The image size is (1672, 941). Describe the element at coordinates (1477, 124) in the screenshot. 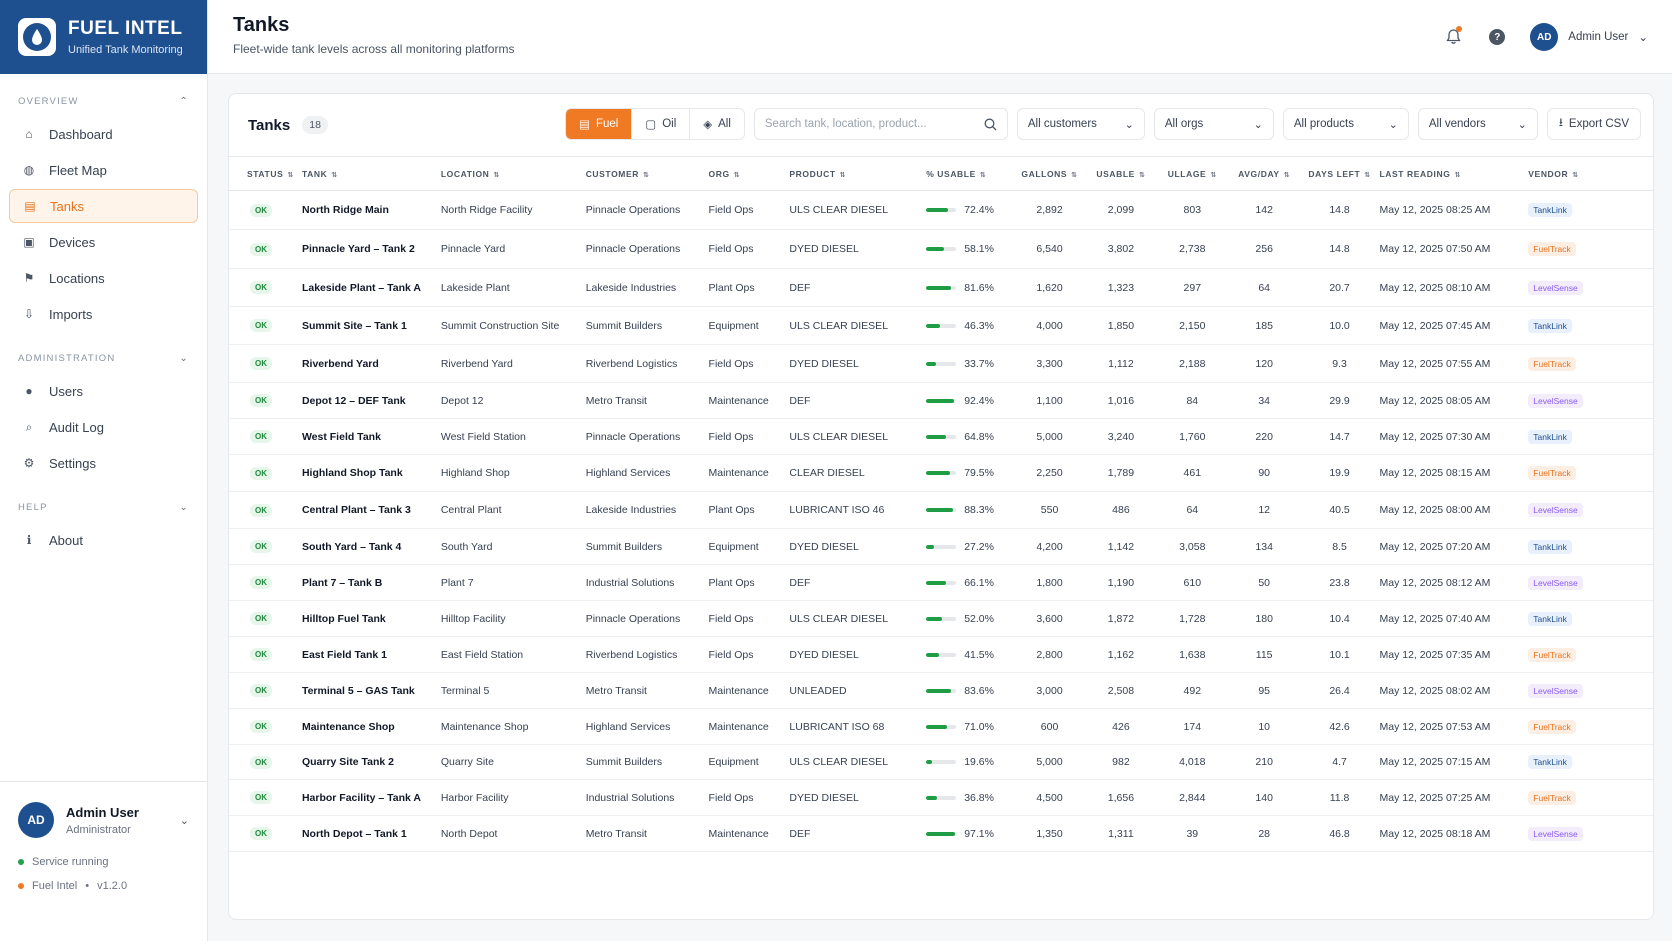

I see `vendor-filter: All vendors ⌄` at that location.